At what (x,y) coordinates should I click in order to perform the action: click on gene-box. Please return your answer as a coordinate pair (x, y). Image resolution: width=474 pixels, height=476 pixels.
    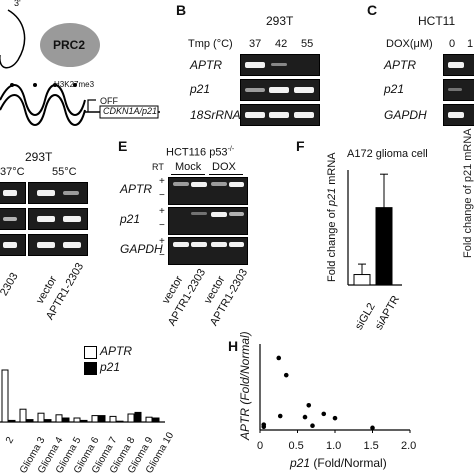
    Looking at the image, I should click on (129, 112).